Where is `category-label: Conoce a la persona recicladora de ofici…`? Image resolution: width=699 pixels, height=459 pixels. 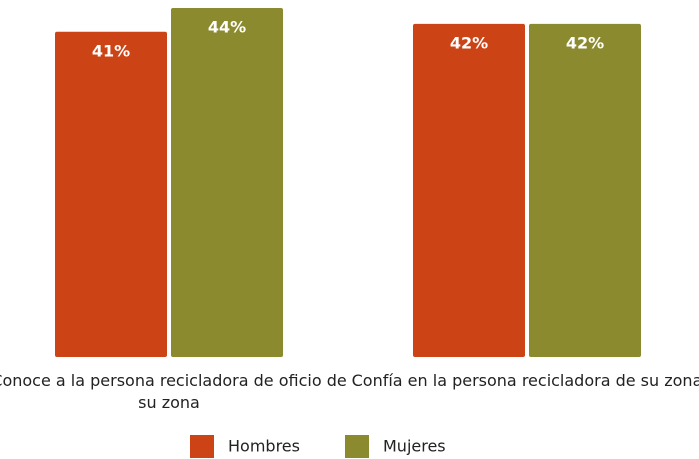
category-label: Conoce a la persona recicladora de ofici… is located at coordinates (173, 391).